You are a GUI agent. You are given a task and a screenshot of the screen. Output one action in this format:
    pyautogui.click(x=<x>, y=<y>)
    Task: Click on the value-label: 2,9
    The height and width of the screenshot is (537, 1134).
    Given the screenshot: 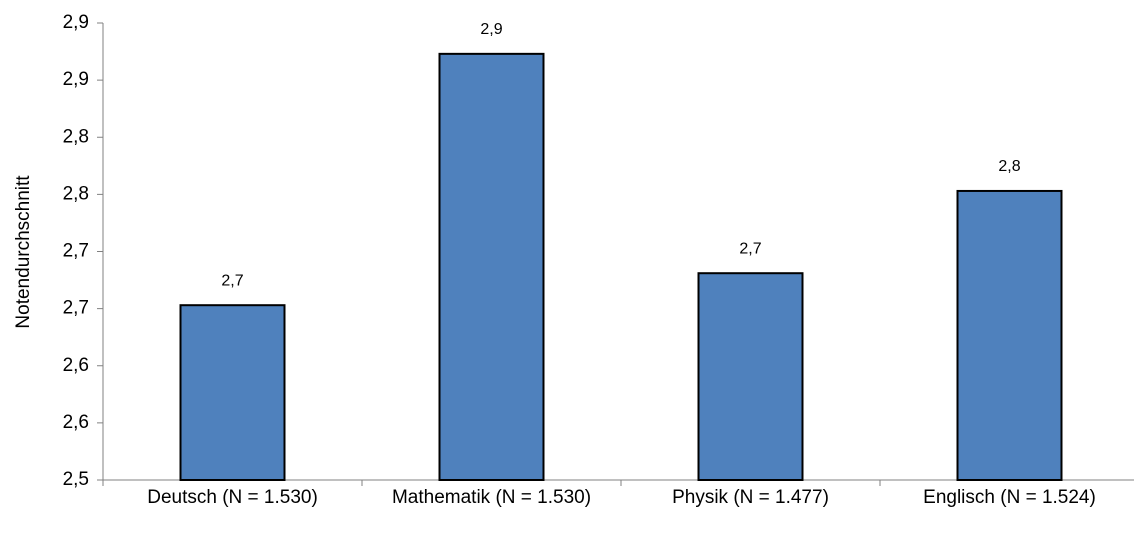 What is the action you would take?
    pyautogui.click(x=491, y=29)
    